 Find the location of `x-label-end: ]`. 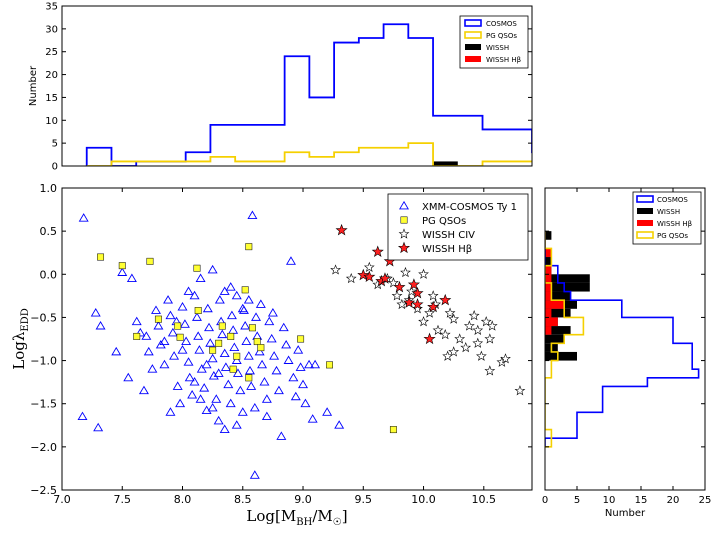

x-label-end: ] is located at coordinates (345, 516).